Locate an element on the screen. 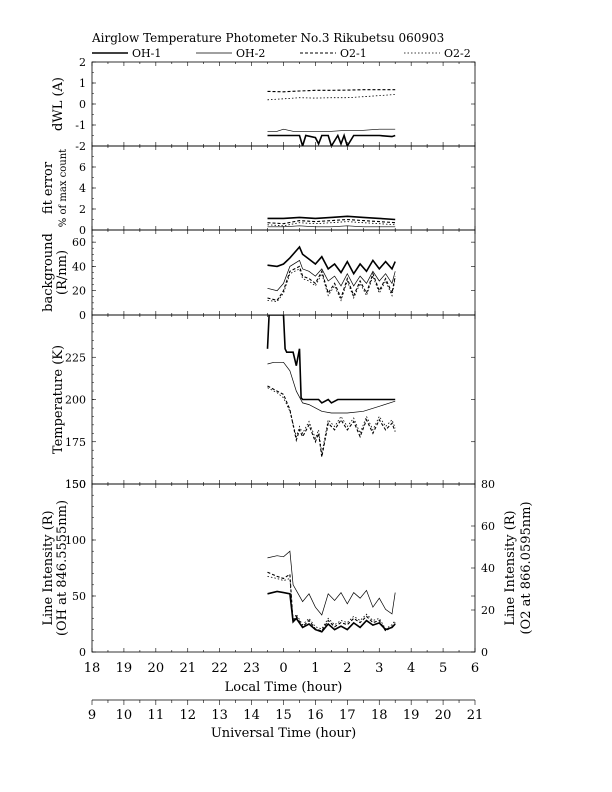 The image size is (612, 792). universal-time-tick-label: 15 is located at coordinates (283, 715).